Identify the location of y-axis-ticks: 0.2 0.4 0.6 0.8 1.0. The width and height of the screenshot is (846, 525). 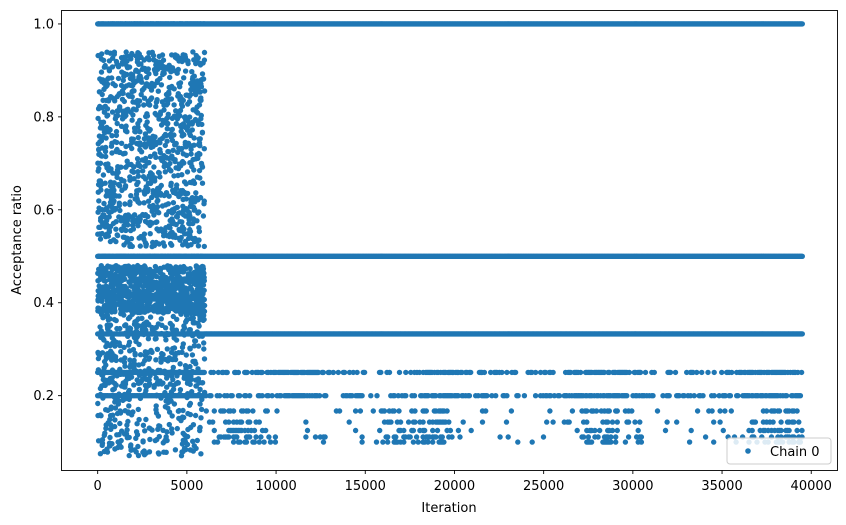
(47, 210).